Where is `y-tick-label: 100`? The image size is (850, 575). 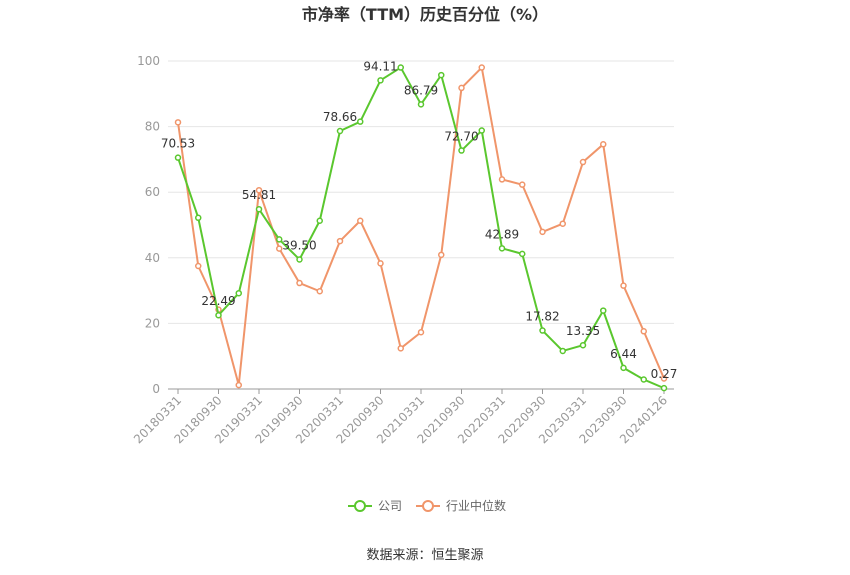 y-tick-label: 100 is located at coordinates (148, 61).